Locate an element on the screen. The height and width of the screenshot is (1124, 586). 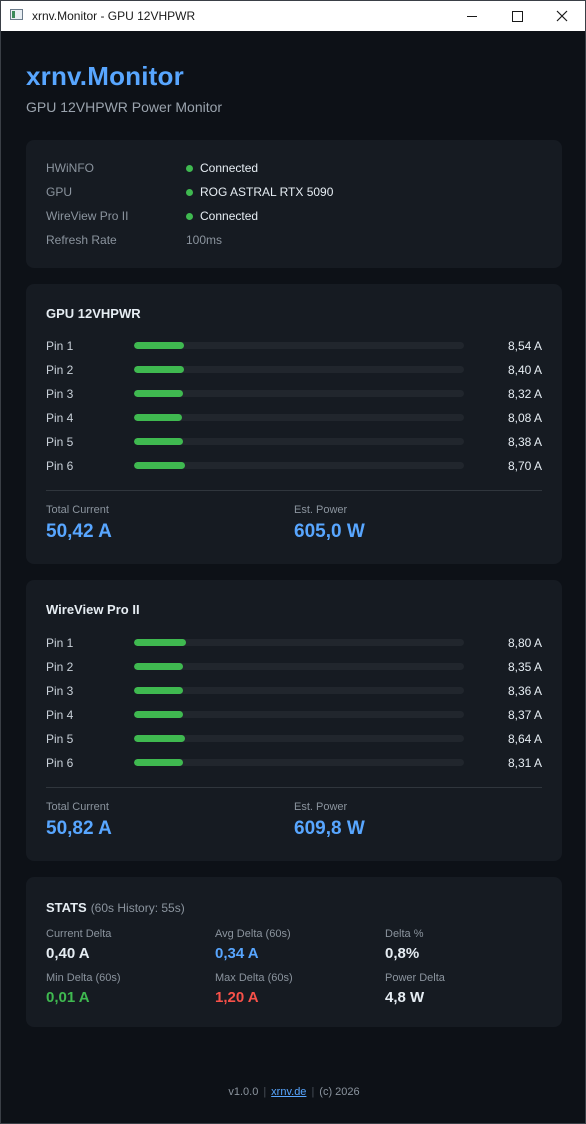
pin-row: Pin 6 8,70 A is located at coordinates (294, 466).